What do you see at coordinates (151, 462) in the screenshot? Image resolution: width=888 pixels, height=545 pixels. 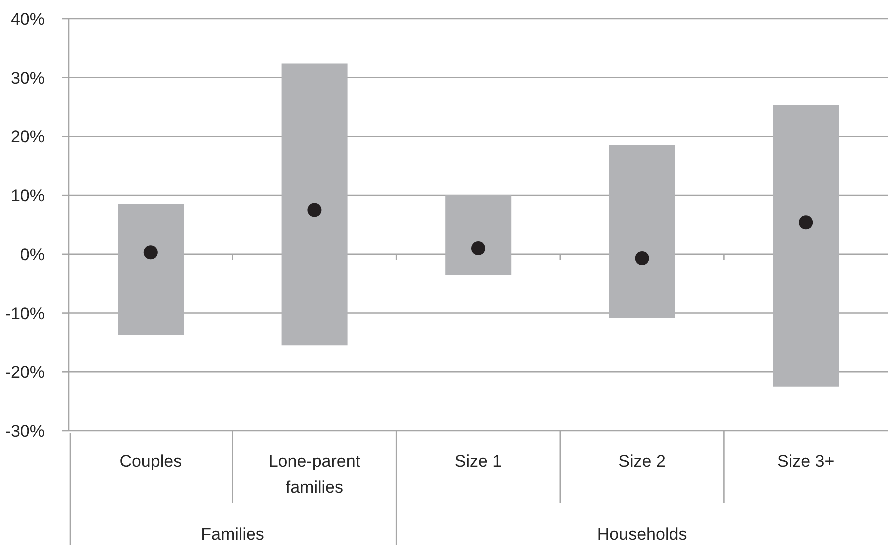 I see `x-tick-label: Couples` at bounding box center [151, 462].